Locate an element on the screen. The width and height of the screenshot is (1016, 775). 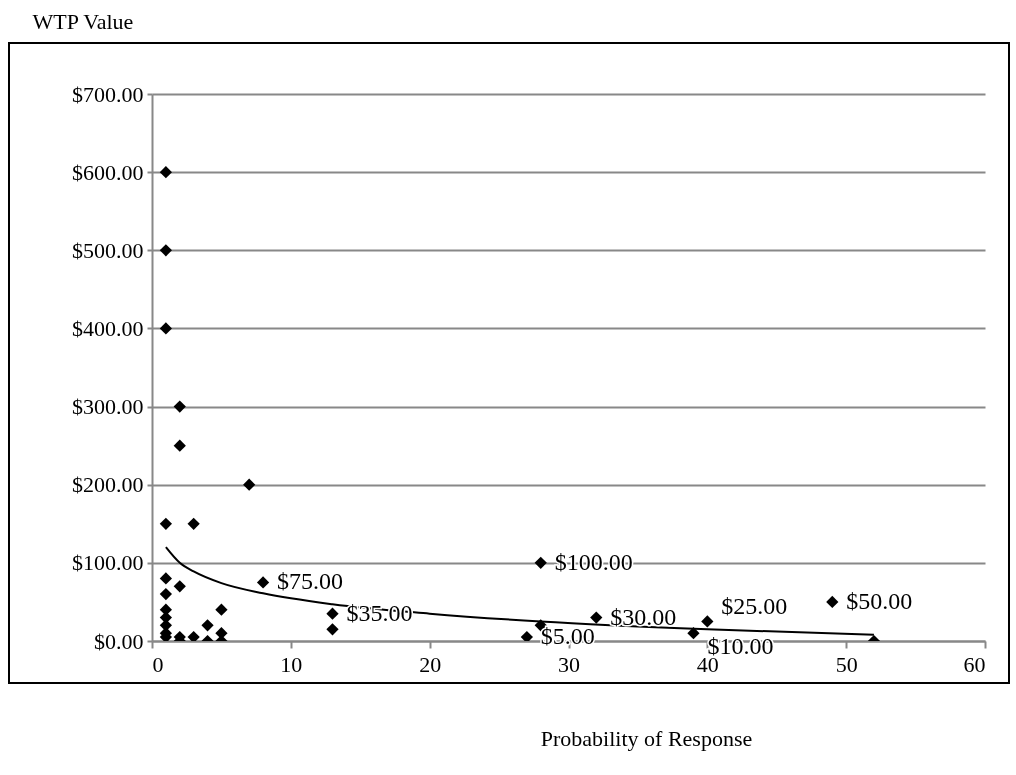
y-tick-label: $100.00 is located at coordinates (108, 563).